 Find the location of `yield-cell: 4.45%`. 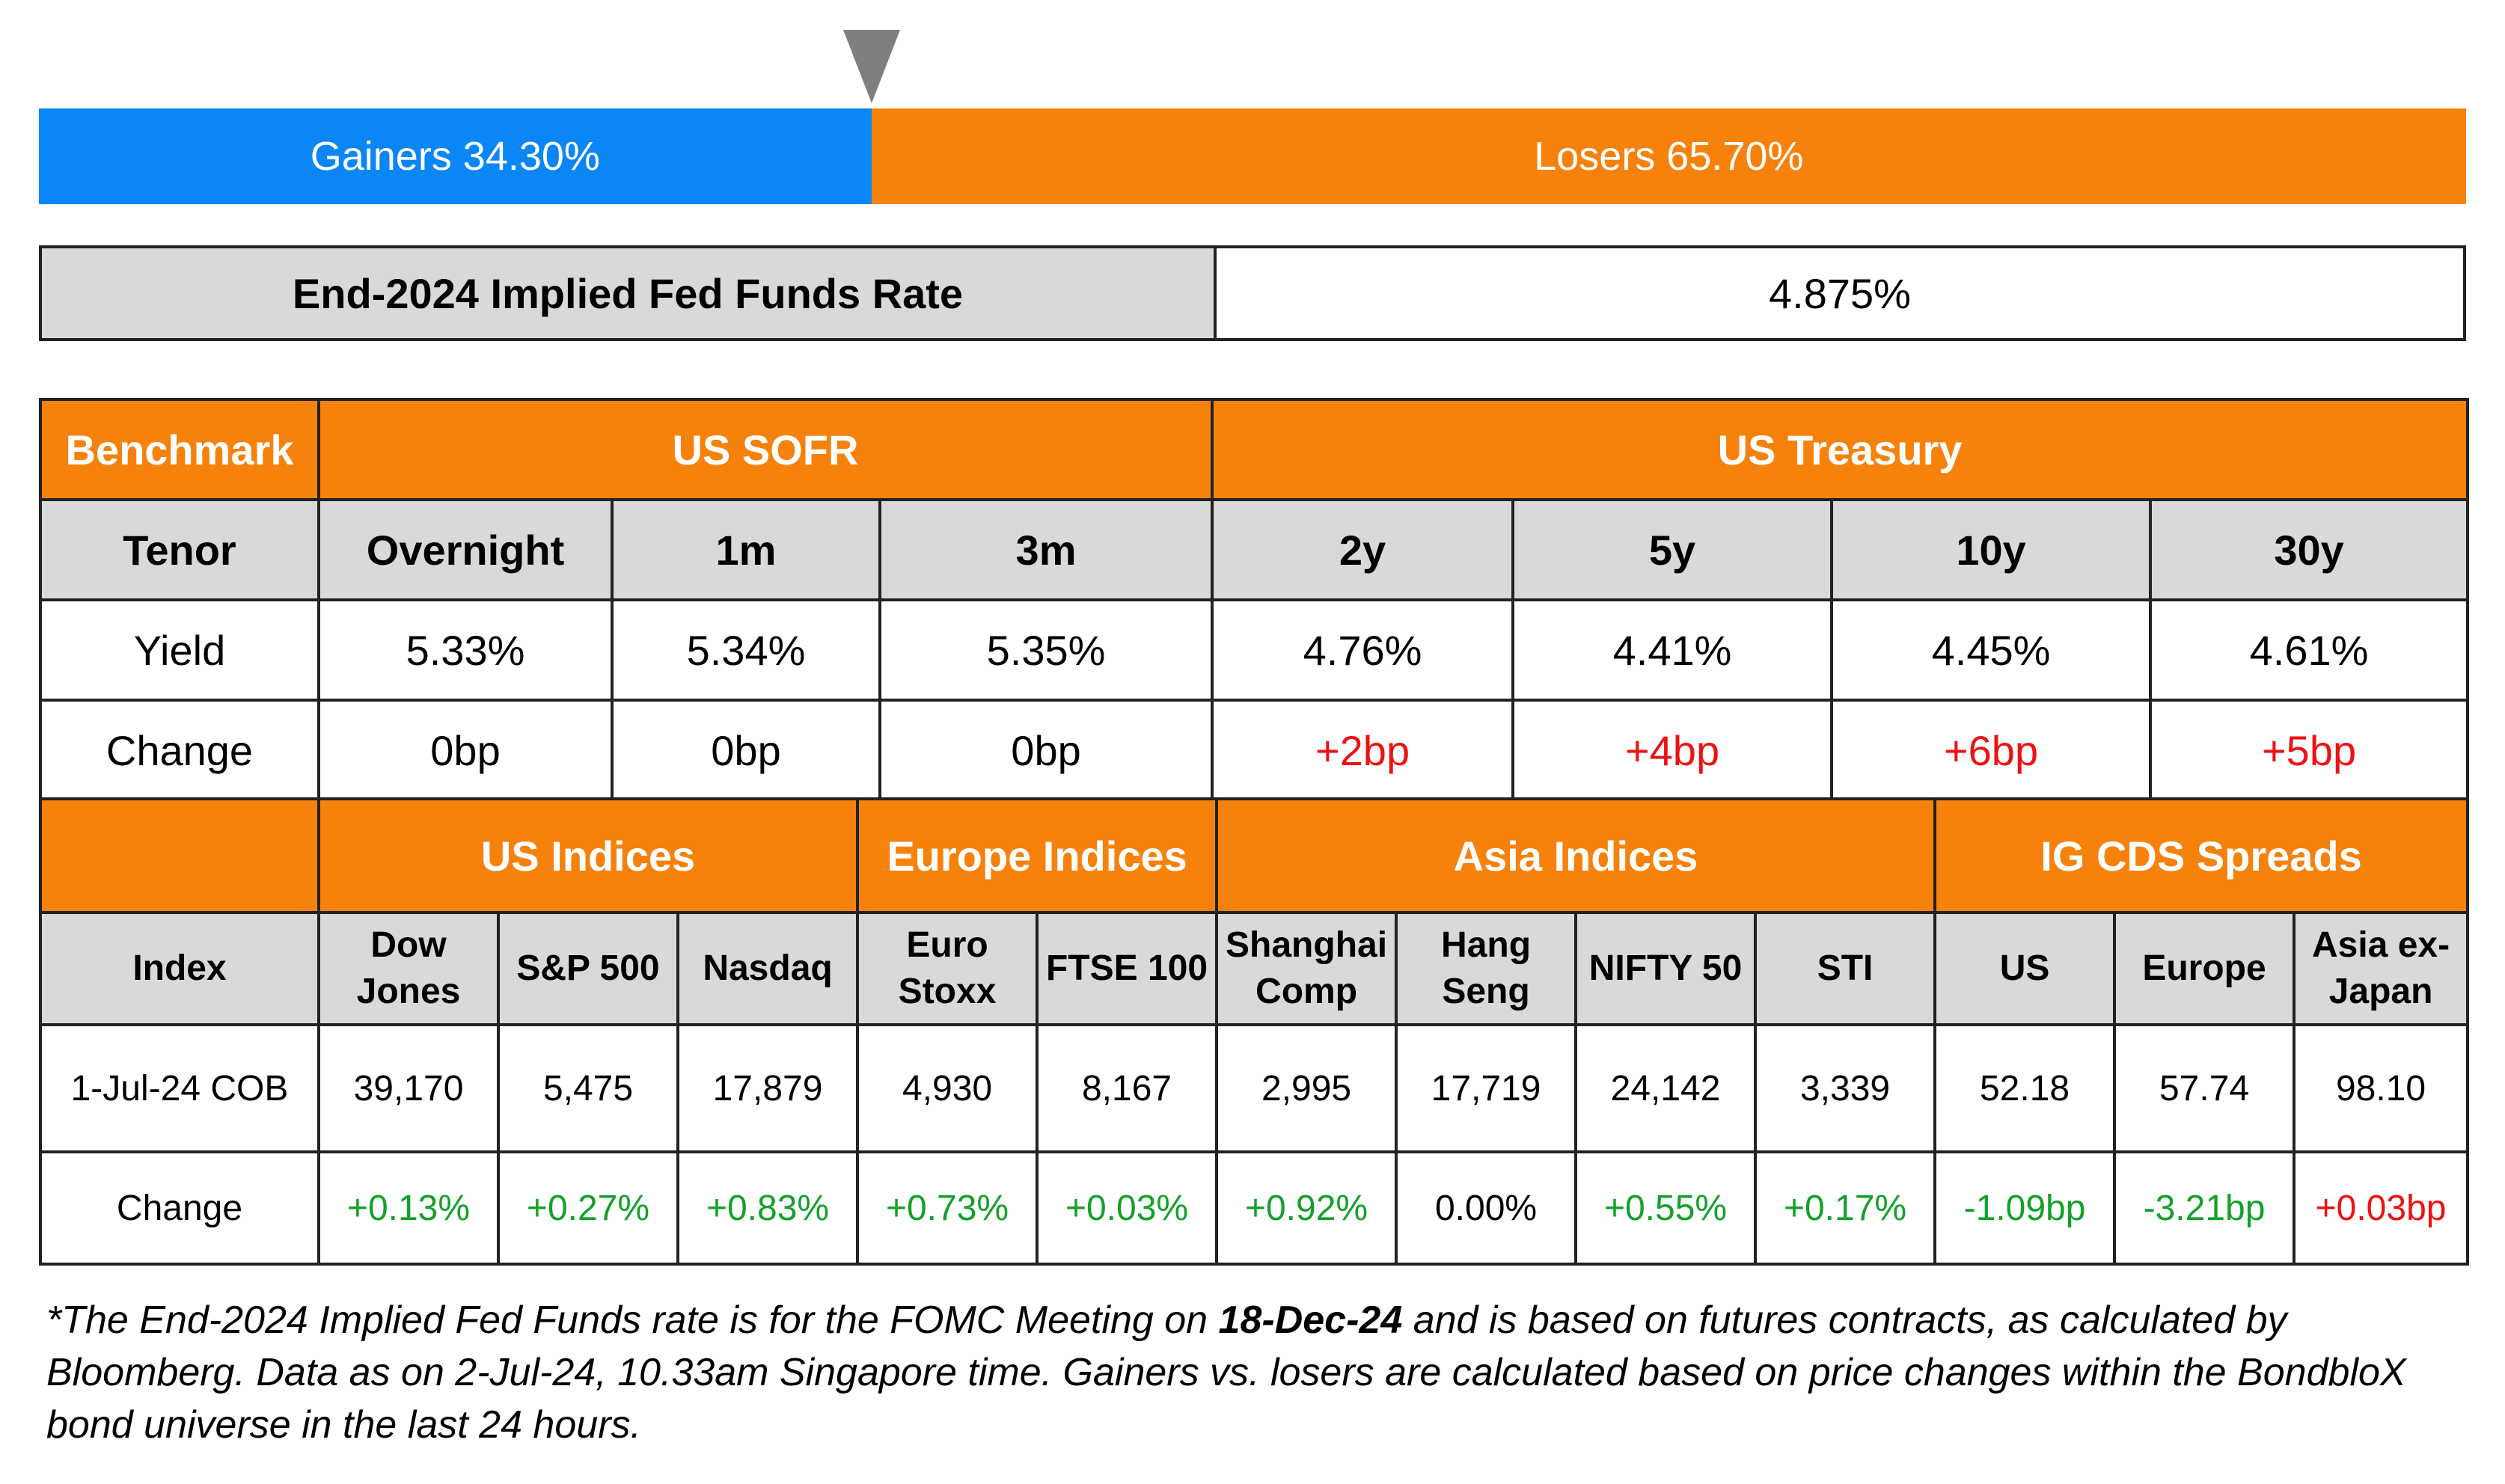

yield-cell: 4.45% is located at coordinates (1991, 650).